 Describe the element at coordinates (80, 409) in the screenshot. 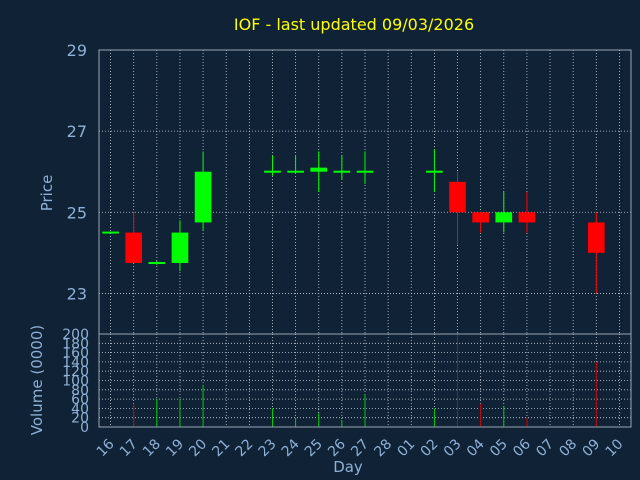

I see `volume-tick-label: 40` at that location.